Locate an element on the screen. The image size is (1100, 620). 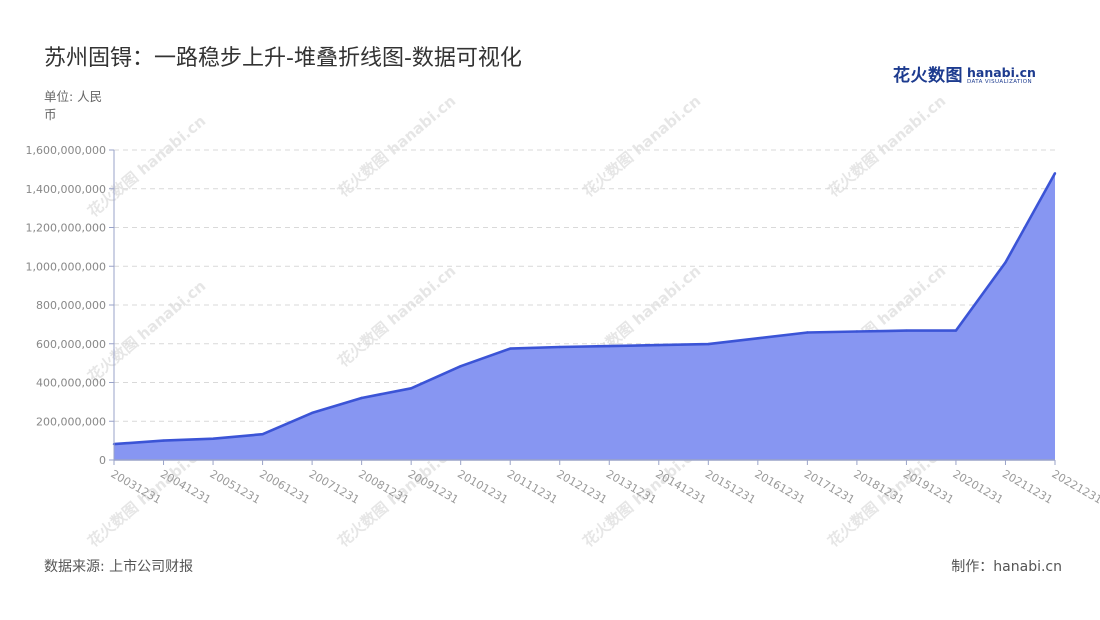
x-tick-label: 20121231 is located at coordinates (581, 486).